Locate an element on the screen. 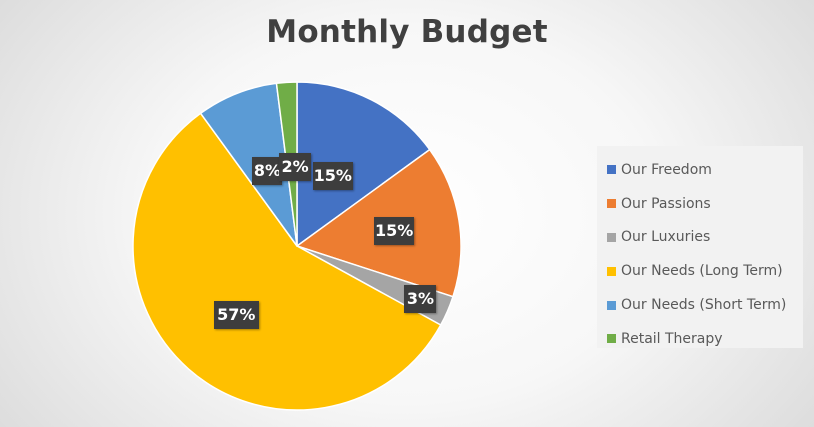  legend-item-our-freedom: Our Freedom is located at coordinates (700, 170).